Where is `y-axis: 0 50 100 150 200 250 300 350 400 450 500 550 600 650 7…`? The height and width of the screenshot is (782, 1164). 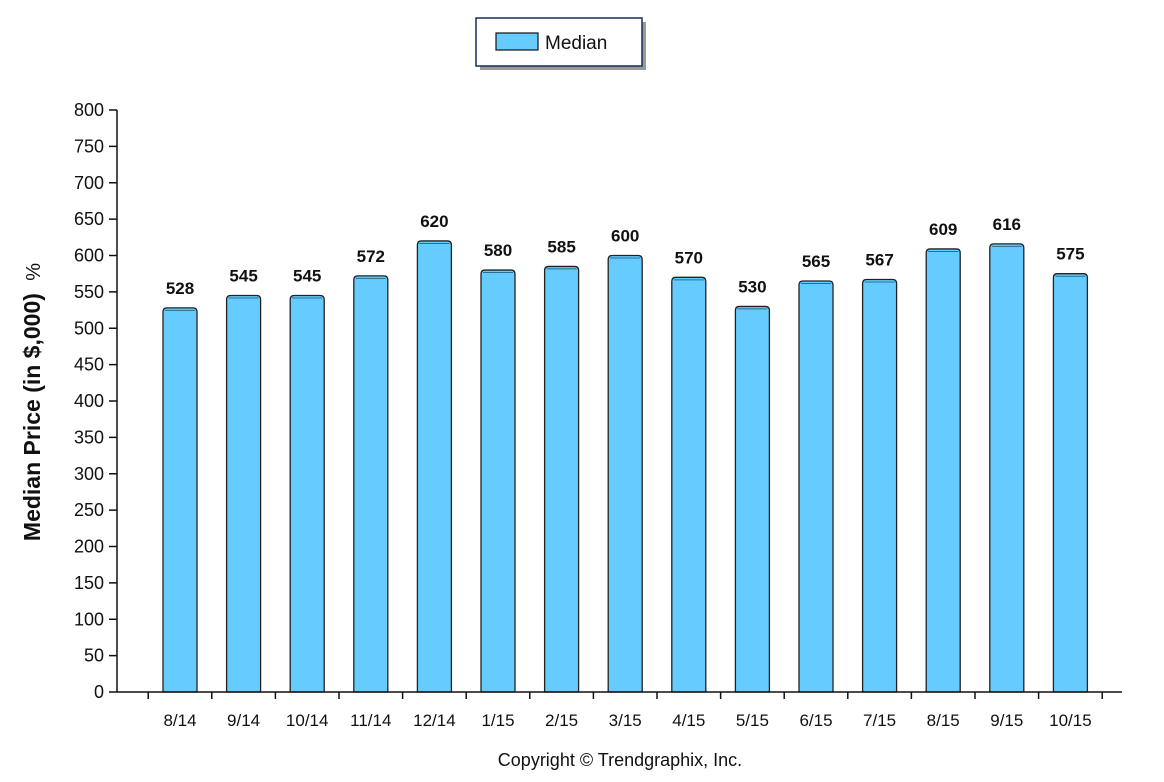 y-axis: 0 50 100 150 200 250 300 350 400 450 500 550 600 650 7… is located at coordinates (96, 401).